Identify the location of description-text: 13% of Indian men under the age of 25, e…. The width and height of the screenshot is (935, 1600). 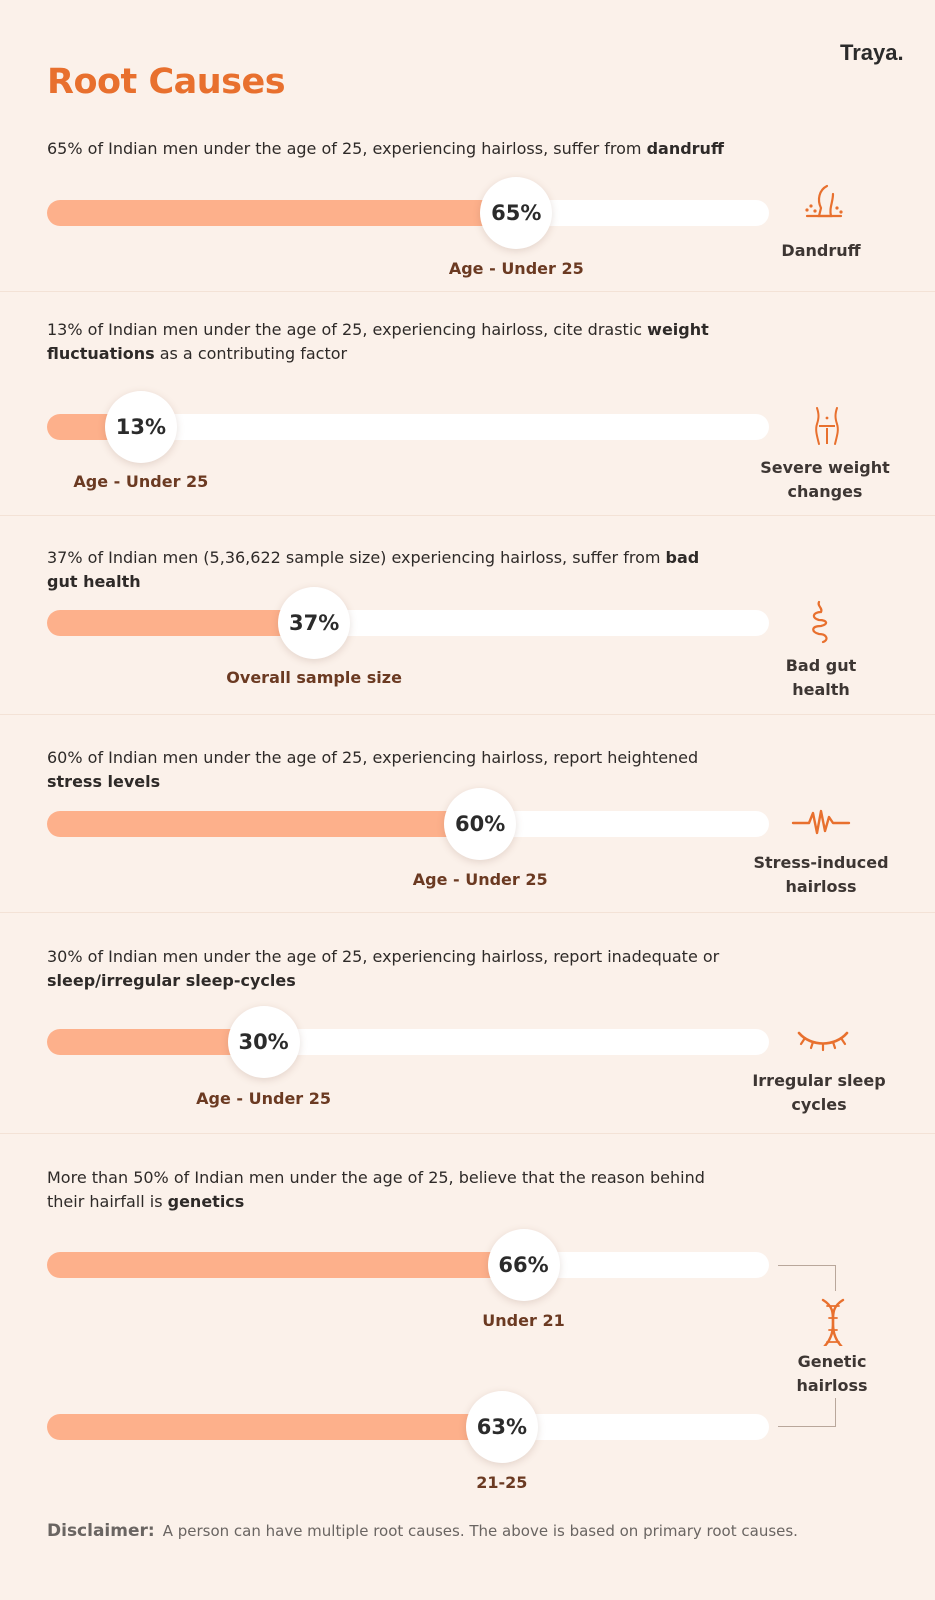
(347, 329).